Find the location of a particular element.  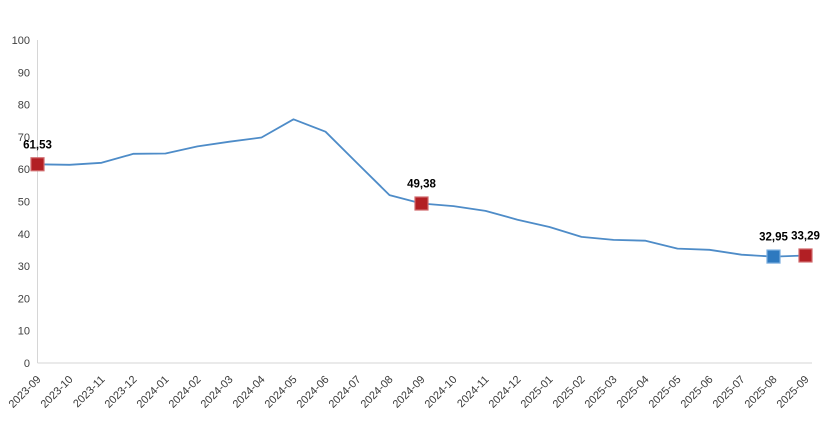

y-axis-tick-label: 60 is located at coordinates (24, 170).